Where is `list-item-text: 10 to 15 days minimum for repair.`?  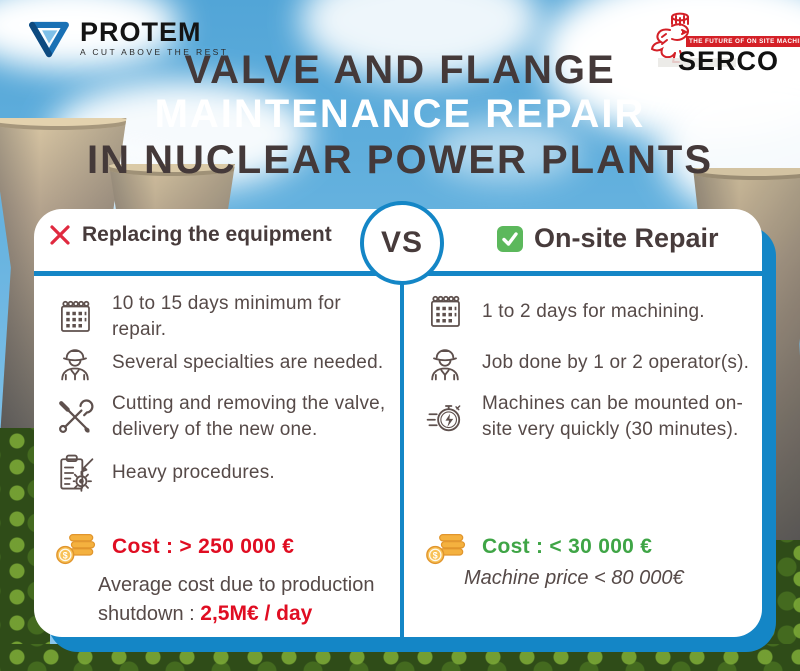 list-item-text: 10 to 15 days minimum for repair. is located at coordinates (226, 317).